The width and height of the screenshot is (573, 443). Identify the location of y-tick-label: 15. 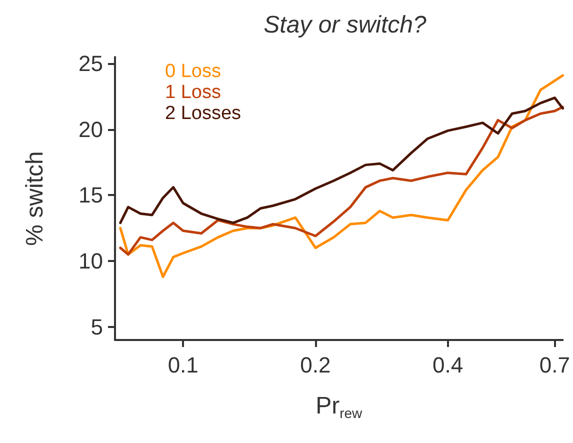
(90, 195).